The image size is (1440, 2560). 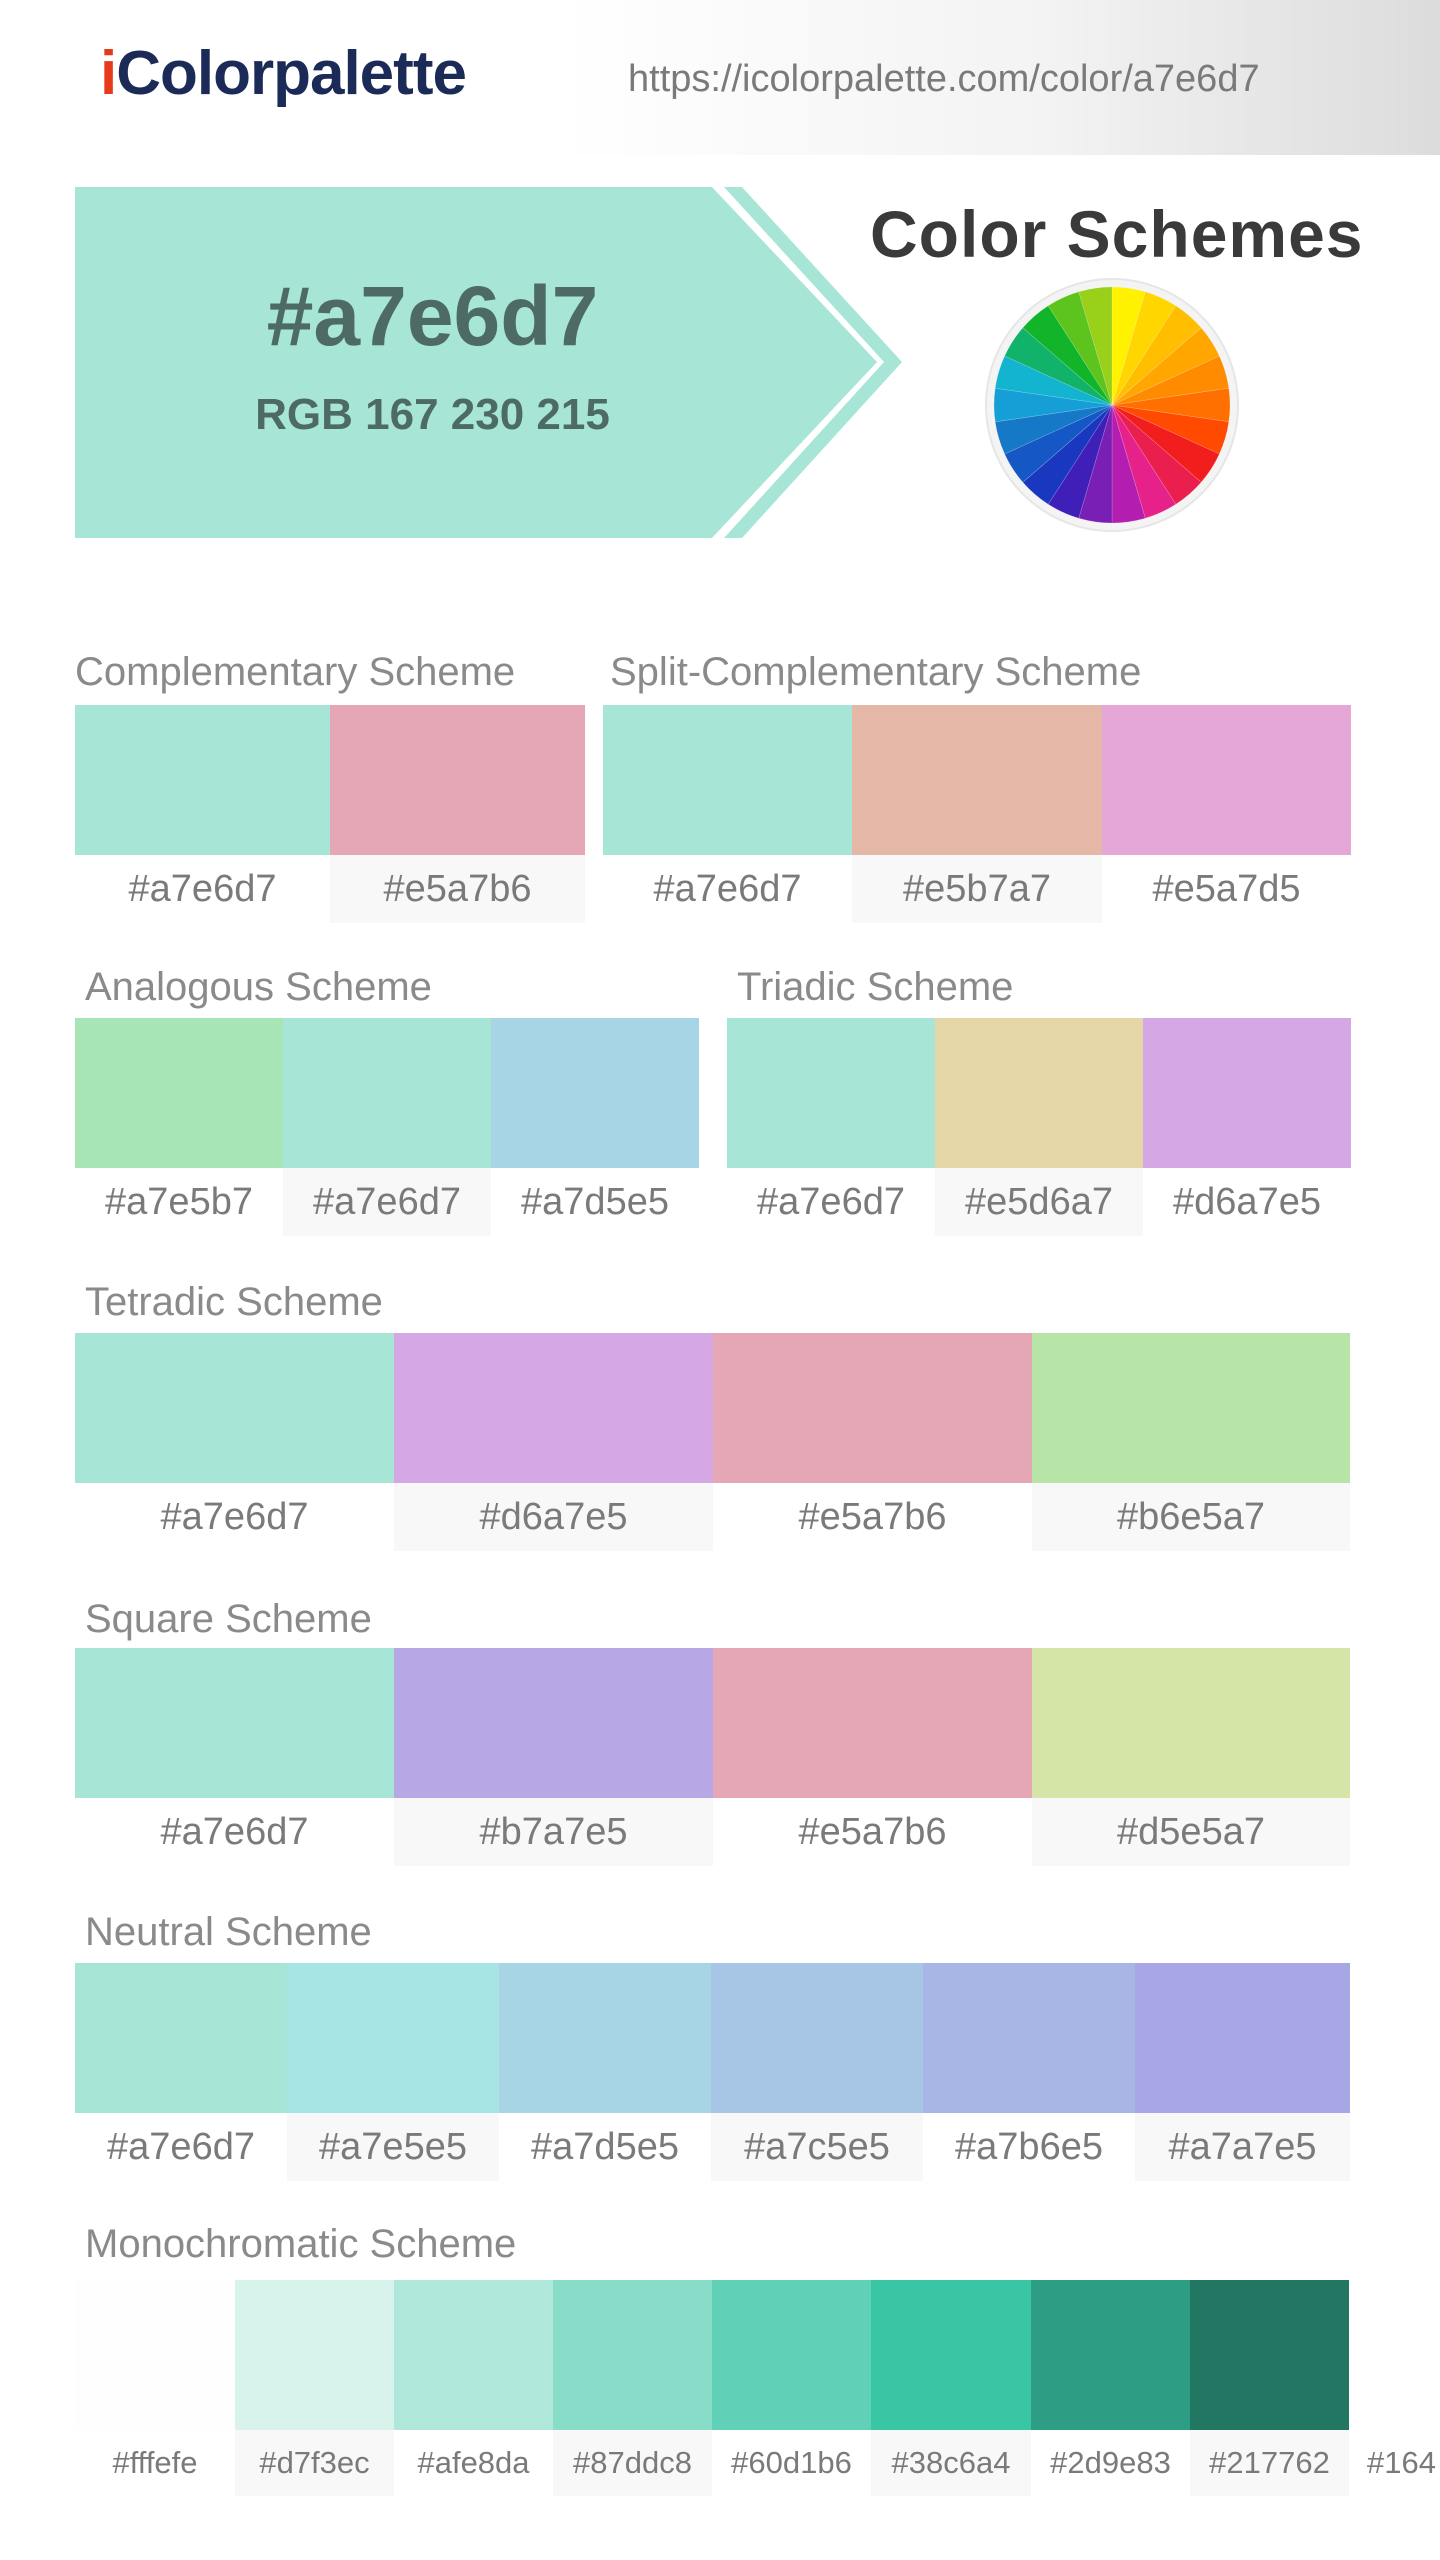 I want to click on hero-rgb-value: RGB 167 230 215, so click(x=432, y=414).